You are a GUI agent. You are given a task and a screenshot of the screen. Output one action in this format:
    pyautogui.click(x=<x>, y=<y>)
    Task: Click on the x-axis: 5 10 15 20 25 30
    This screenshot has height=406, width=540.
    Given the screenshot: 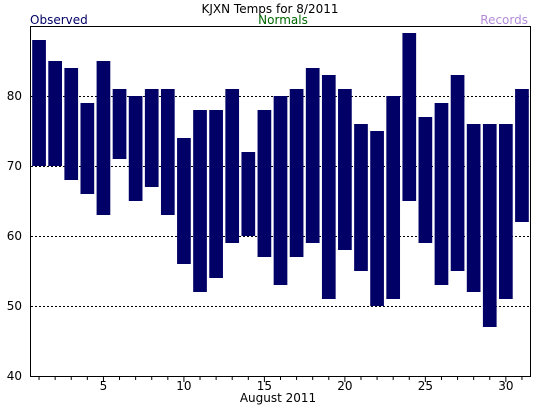 What is the action you would take?
    pyautogui.click(x=280, y=384)
    